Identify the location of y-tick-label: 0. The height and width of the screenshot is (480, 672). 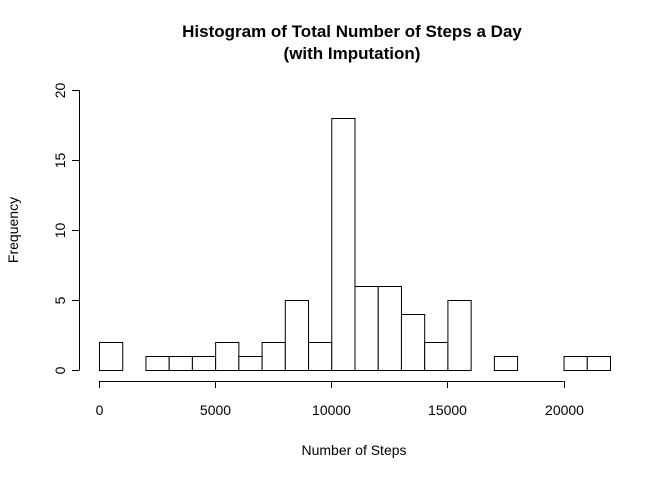
(60, 370).